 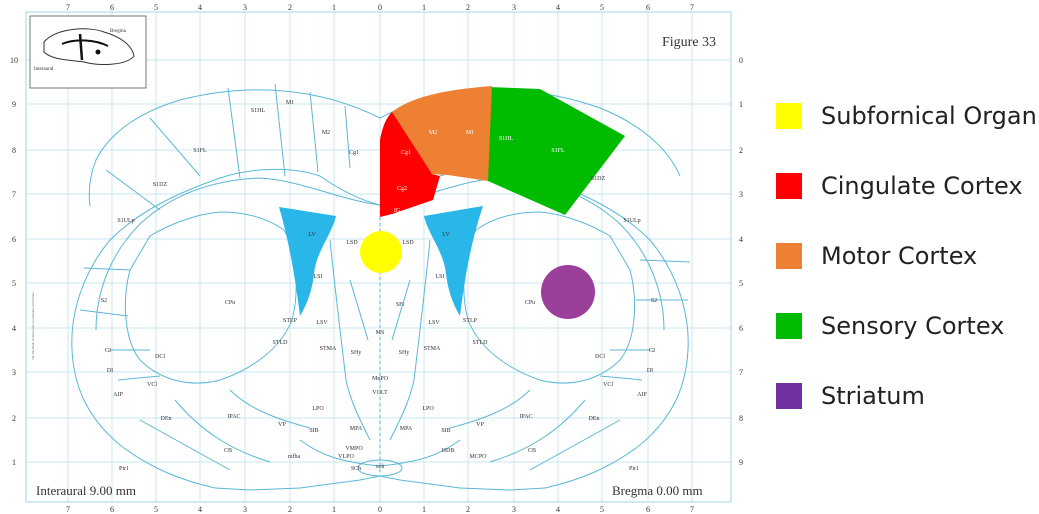 What do you see at coordinates (356, 353) in the screenshot?
I see `region-label-shy-left: SHy` at bounding box center [356, 353].